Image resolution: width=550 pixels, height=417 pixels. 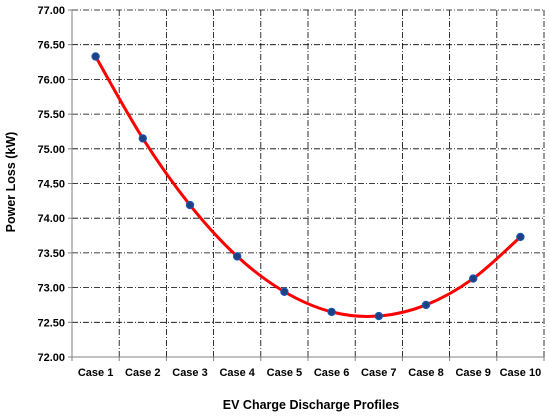 I want to click on y-tick-label: 77.00, so click(x=51, y=11).